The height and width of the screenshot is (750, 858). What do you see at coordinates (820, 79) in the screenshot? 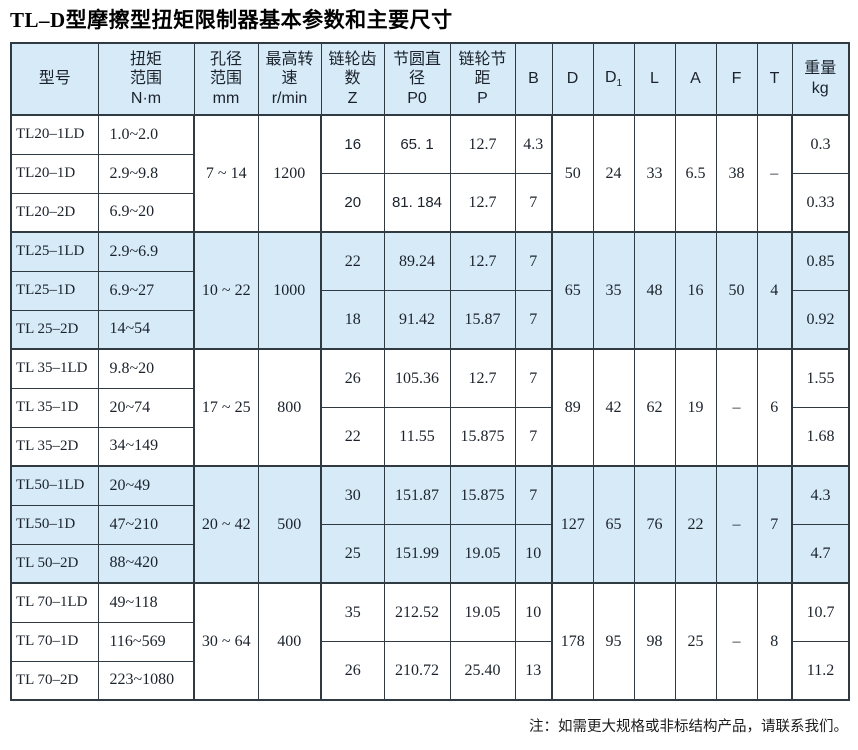
I see `col-header-weight: 重量 kg` at bounding box center [820, 79].